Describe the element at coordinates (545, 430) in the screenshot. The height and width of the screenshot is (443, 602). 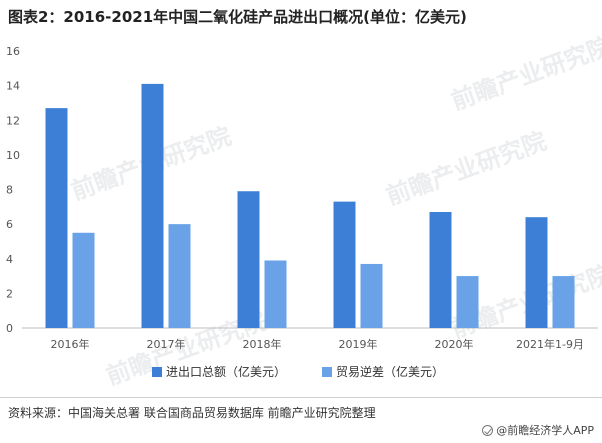
I see `brand-text: @前瞻经济学人APP` at that location.